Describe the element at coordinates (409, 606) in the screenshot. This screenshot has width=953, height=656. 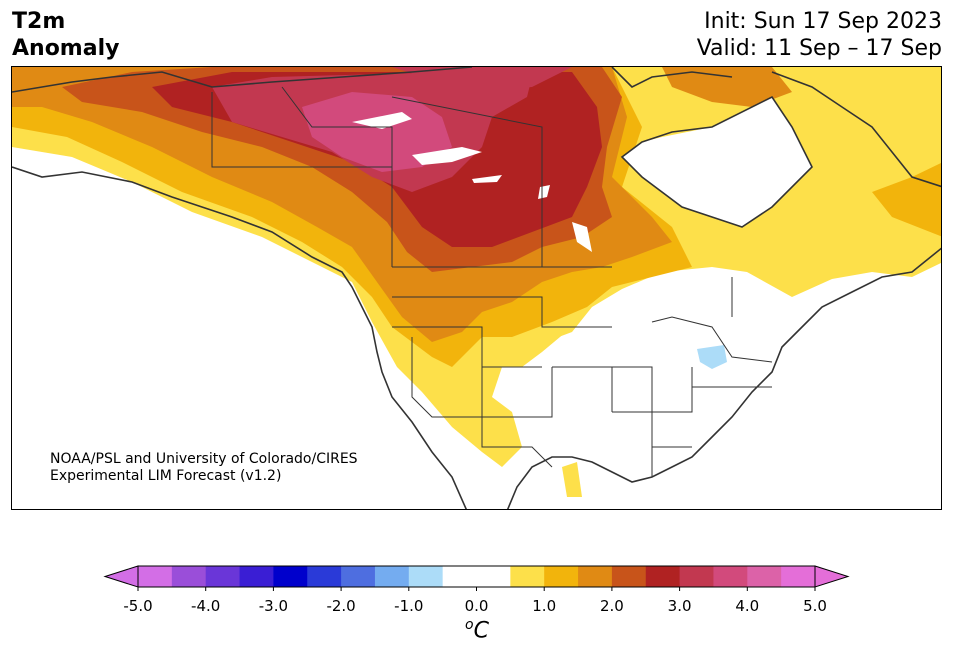
I see `colorbar-tick-label: -1.0` at that location.